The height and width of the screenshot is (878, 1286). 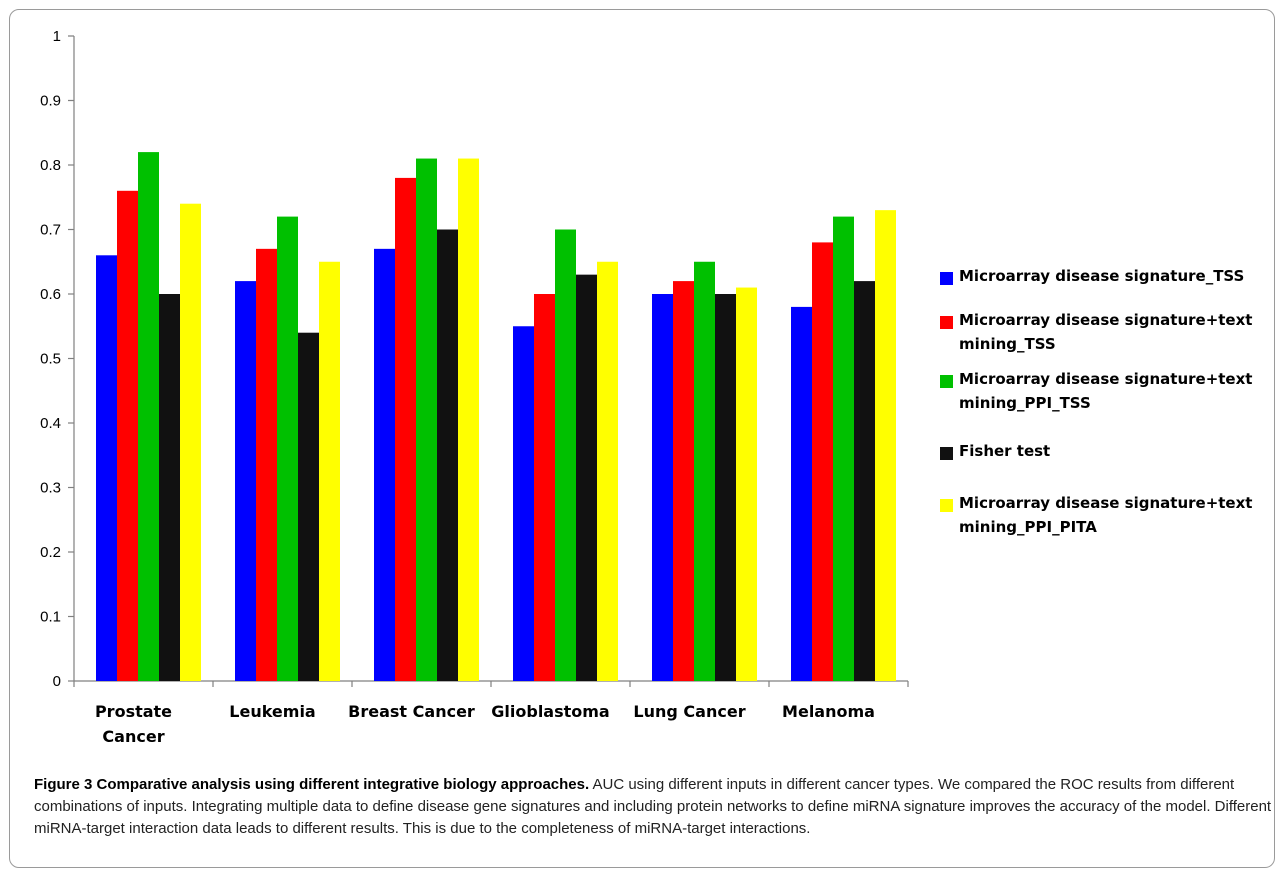 What do you see at coordinates (50, 359) in the screenshot?
I see `y-tick-label: 0.5` at bounding box center [50, 359].